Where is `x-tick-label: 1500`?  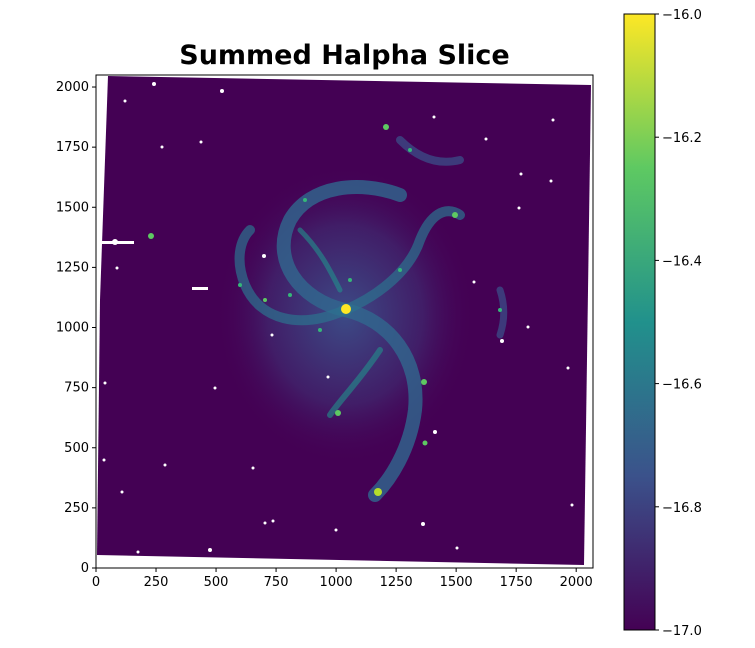 x-tick-label: 1500 is located at coordinates (456, 582).